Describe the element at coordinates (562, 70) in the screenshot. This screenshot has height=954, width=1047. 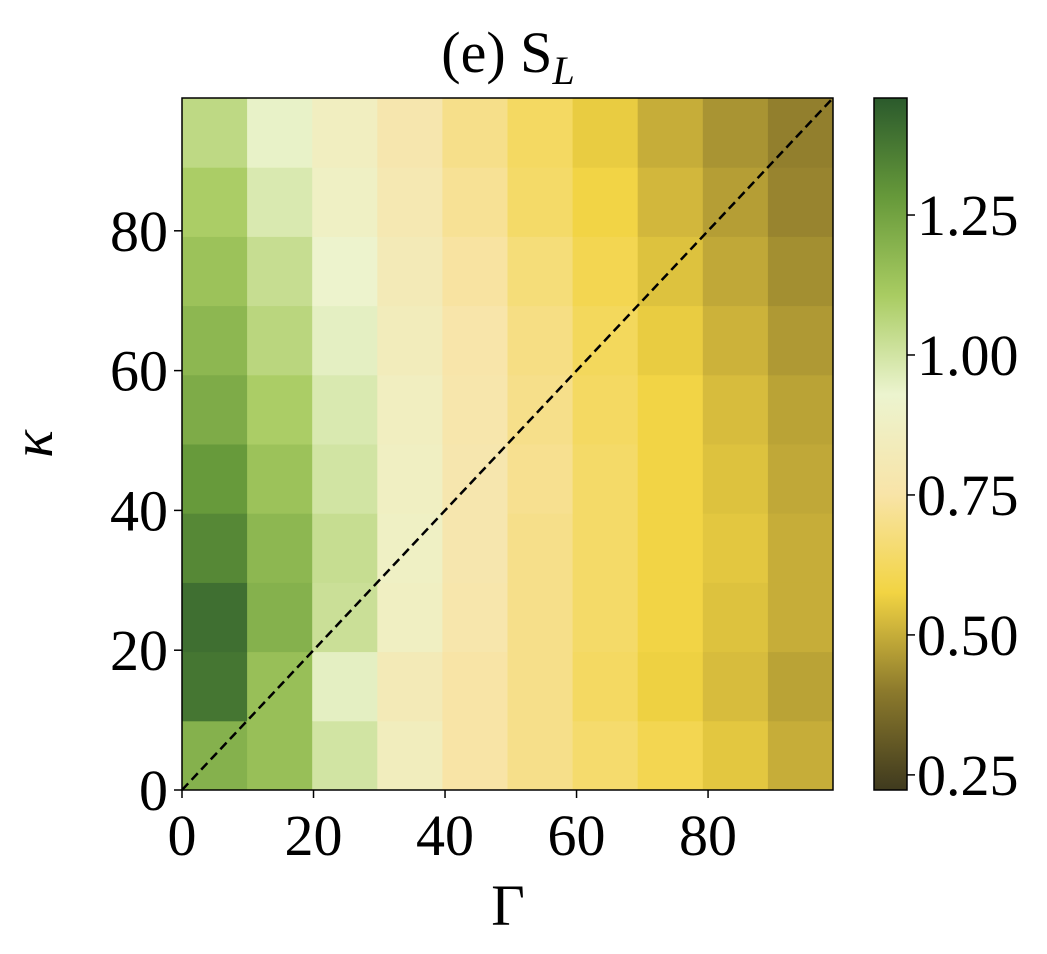
I see `title-subscript: L` at that location.